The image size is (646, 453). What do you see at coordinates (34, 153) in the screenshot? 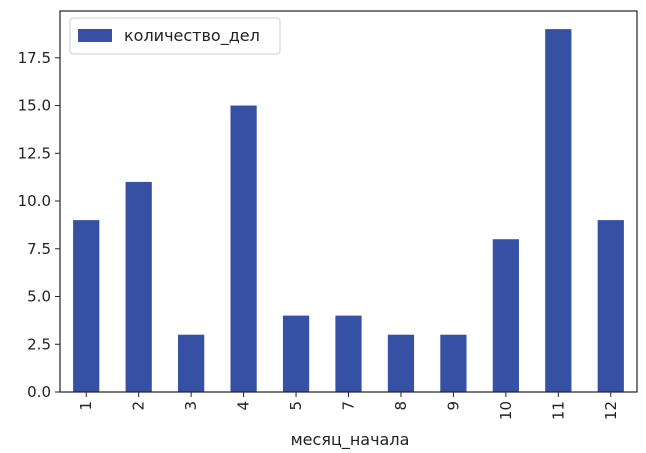
I see `y-tick-label: 12.5` at bounding box center [34, 153].